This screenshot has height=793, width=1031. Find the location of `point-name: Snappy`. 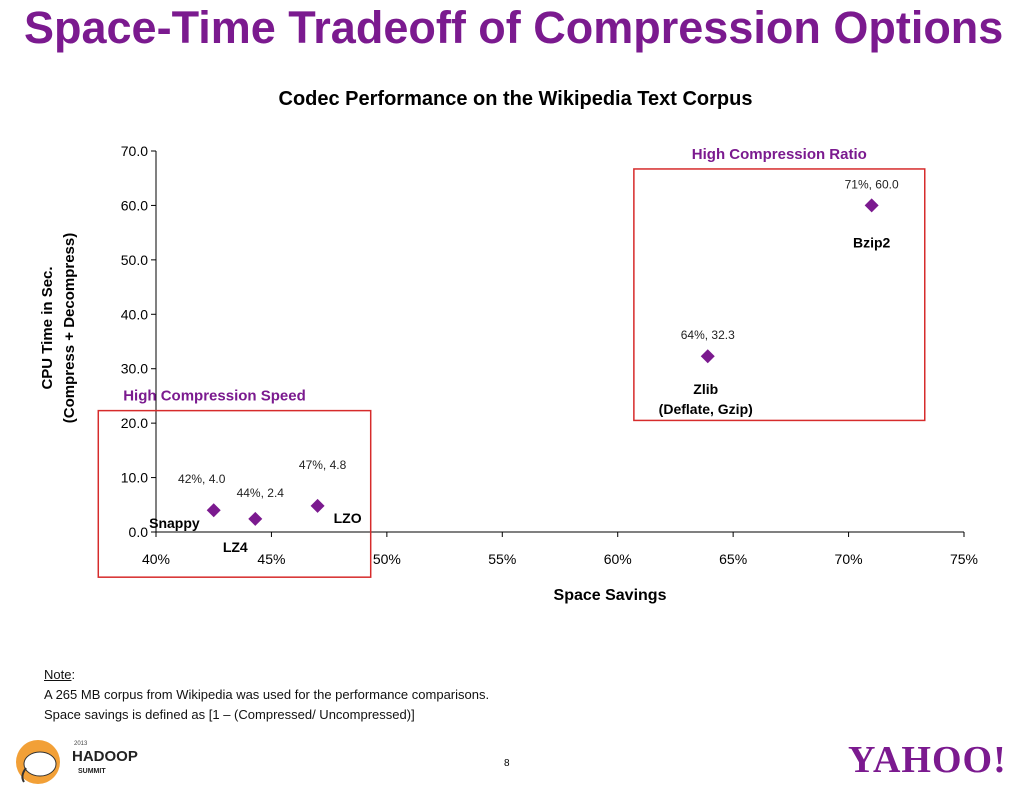

point-name: Snappy is located at coordinates (174, 523).